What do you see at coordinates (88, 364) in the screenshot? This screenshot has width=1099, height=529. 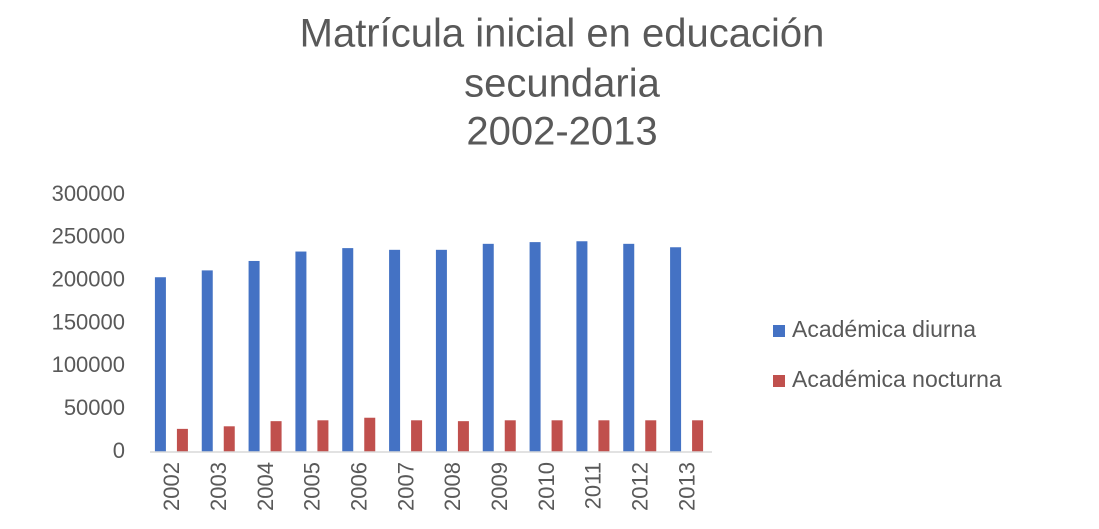 I see `y-tick-label: 100000` at bounding box center [88, 364].